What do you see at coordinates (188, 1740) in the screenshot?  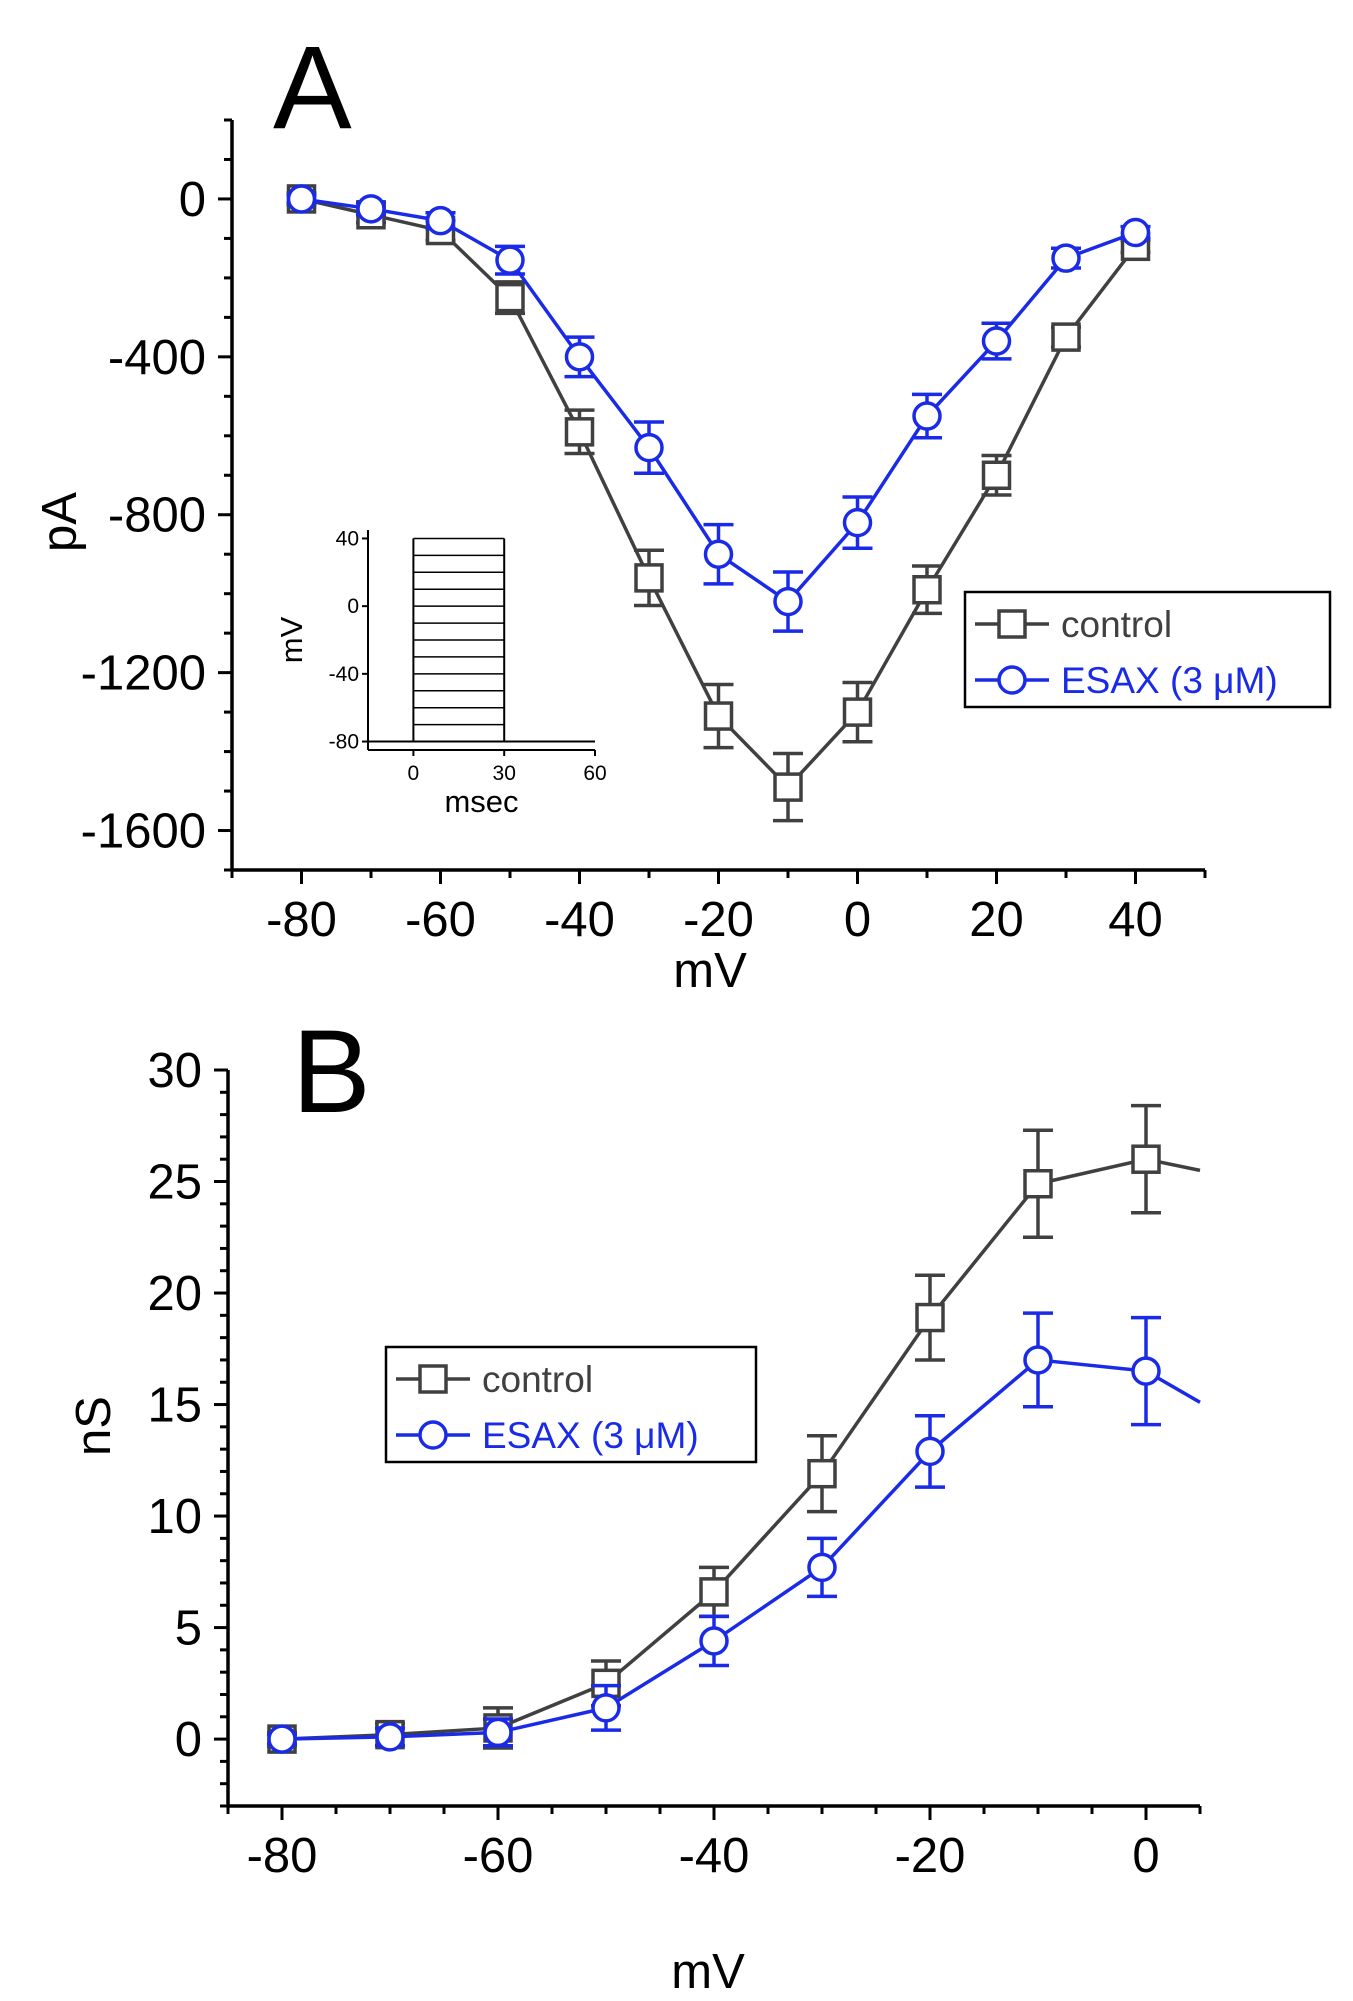 I see `panel-1-y-tick-label: 0` at bounding box center [188, 1740].